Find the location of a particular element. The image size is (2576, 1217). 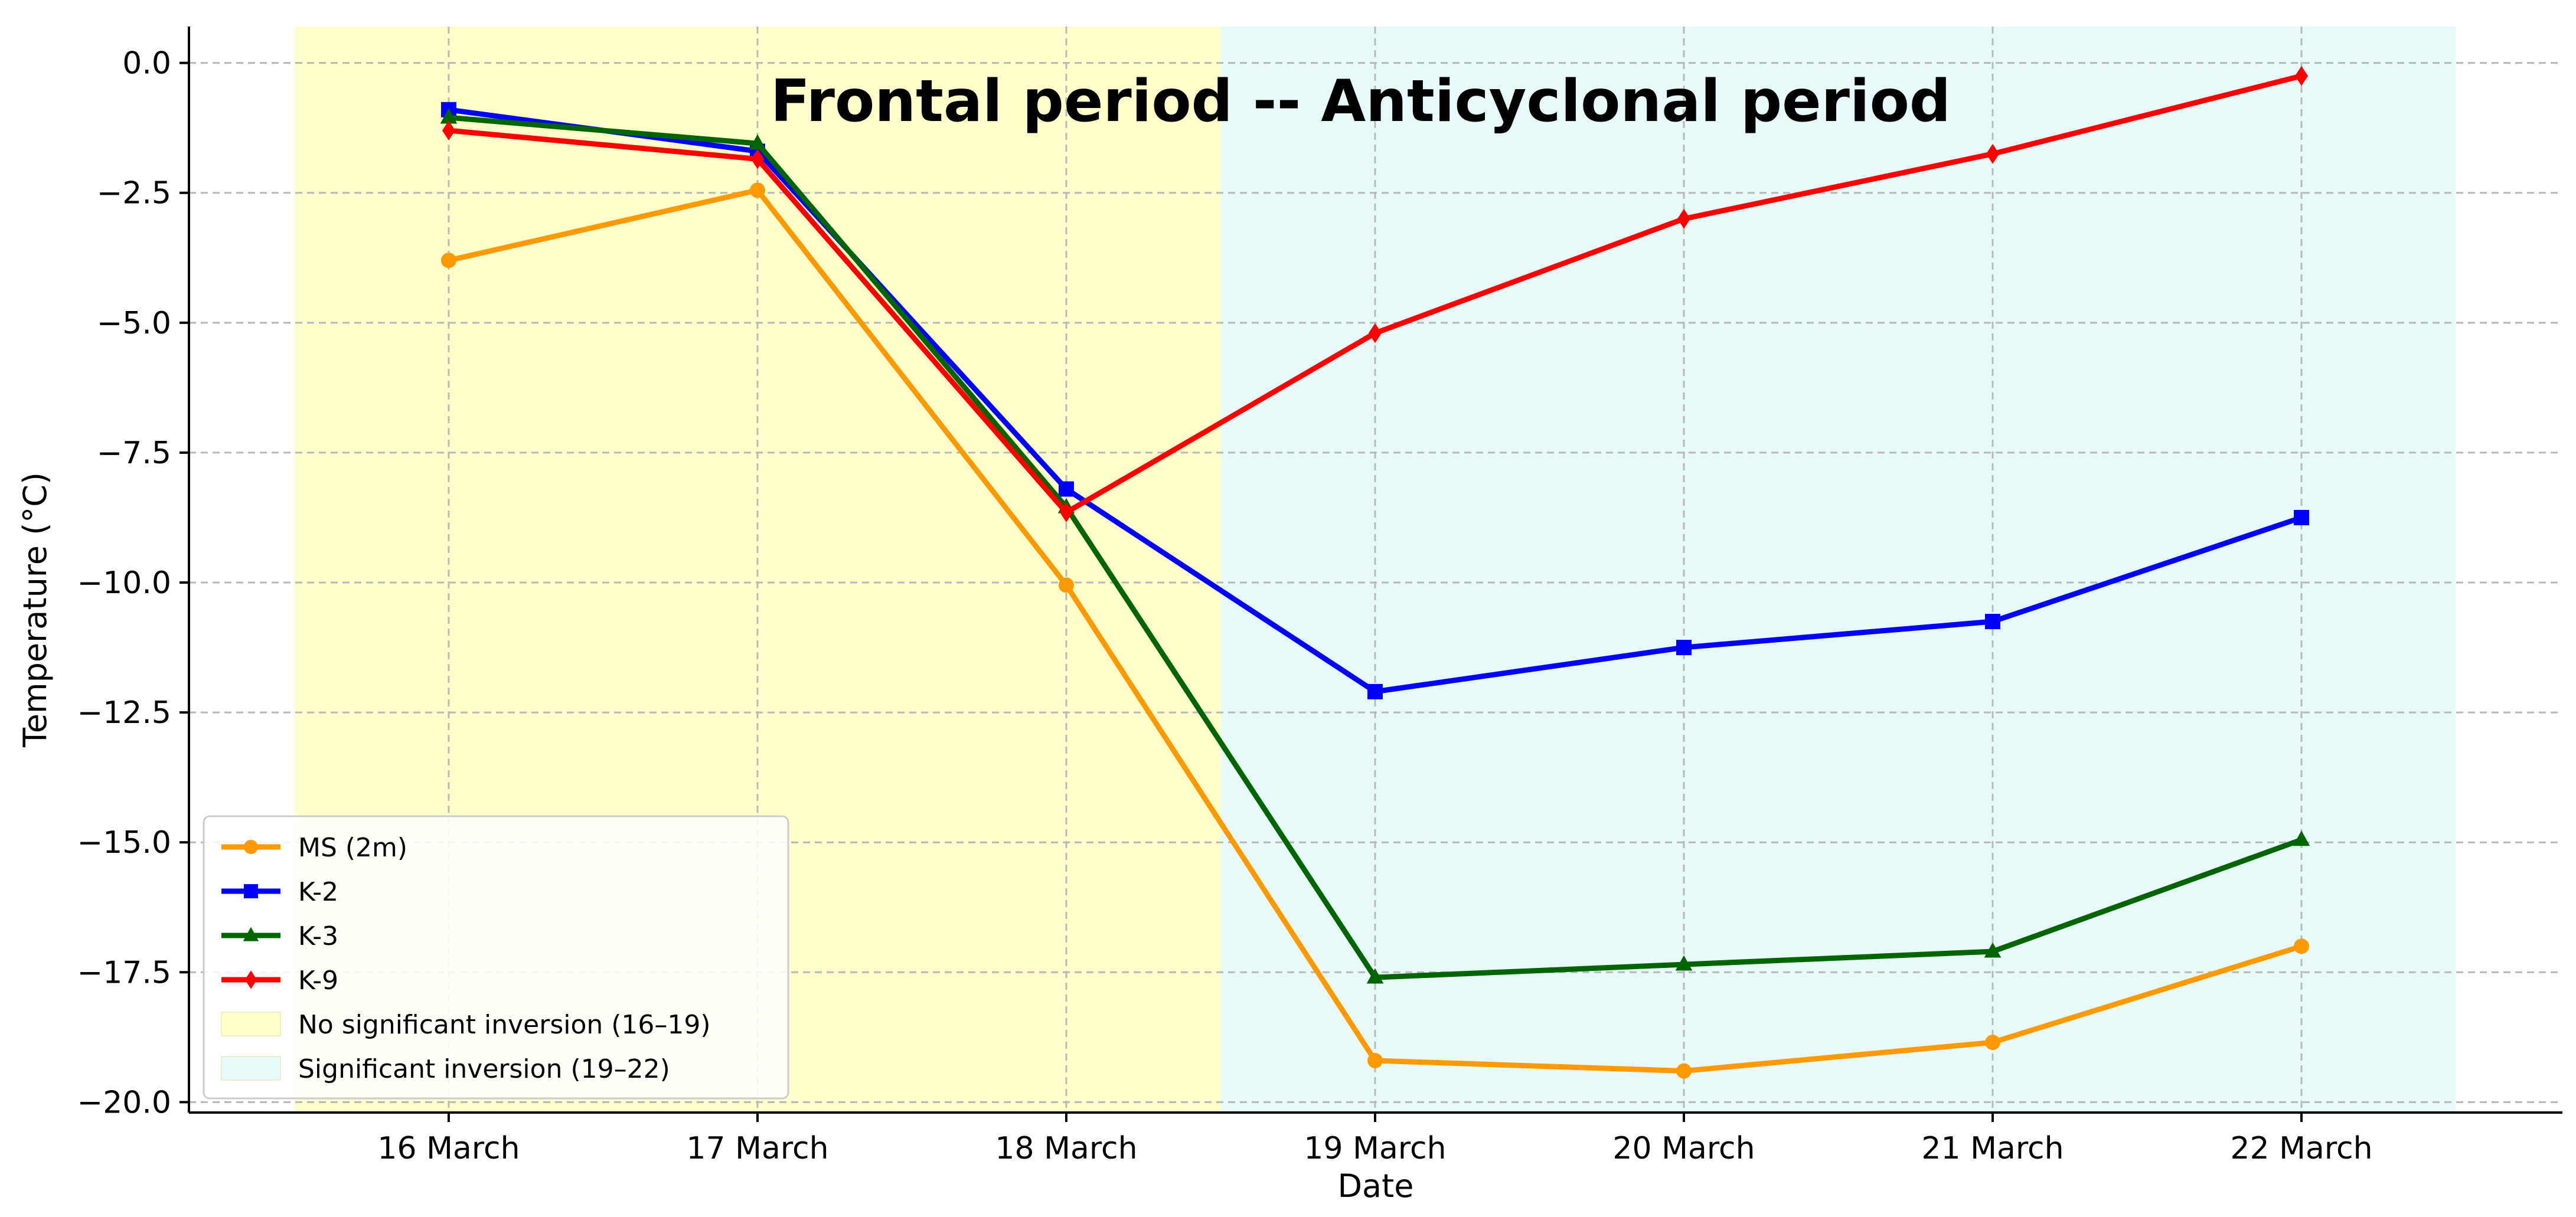

x-tick-label: 20 March is located at coordinates (1683, 1148).